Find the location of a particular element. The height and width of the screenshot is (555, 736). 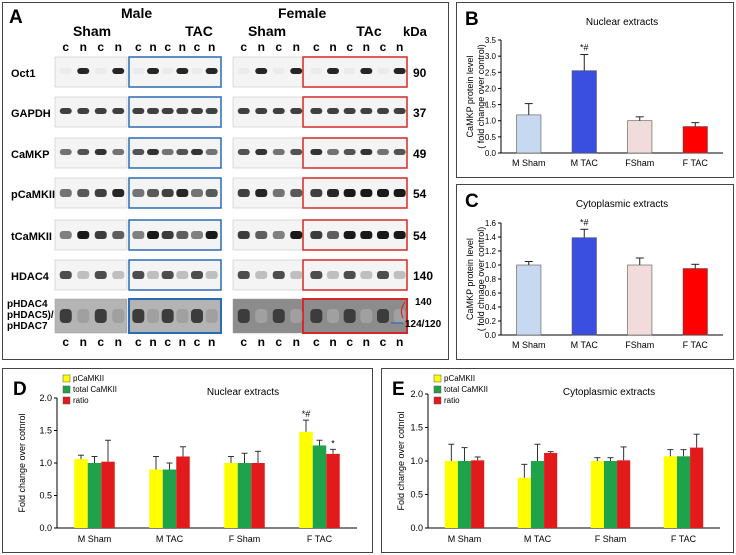

y-tick-label: 0.4 is located at coordinates (491, 307).